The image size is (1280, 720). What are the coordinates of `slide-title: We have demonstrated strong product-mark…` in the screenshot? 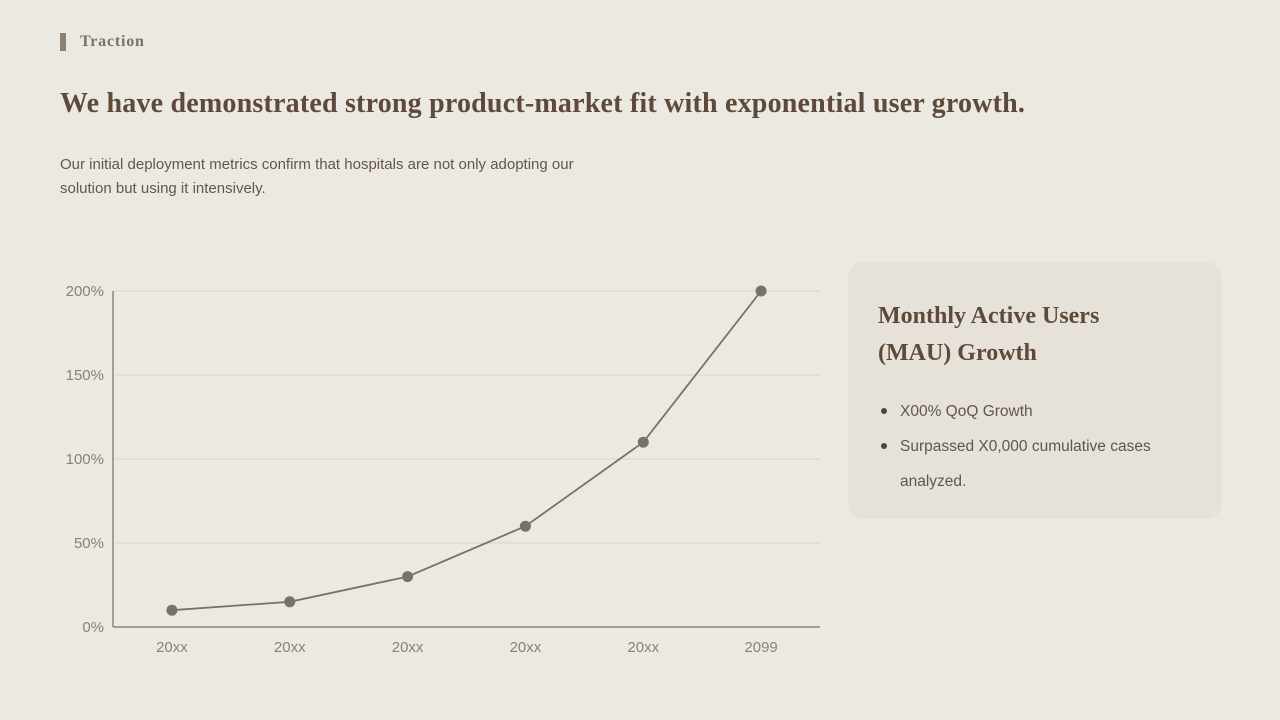 It's located at (543, 103).